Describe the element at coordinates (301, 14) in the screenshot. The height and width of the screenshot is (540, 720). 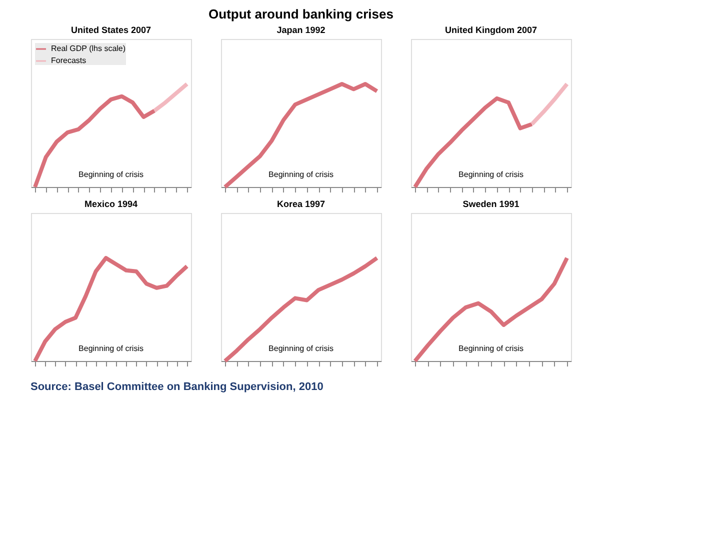
I see `text: Output around banking crises` at that location.